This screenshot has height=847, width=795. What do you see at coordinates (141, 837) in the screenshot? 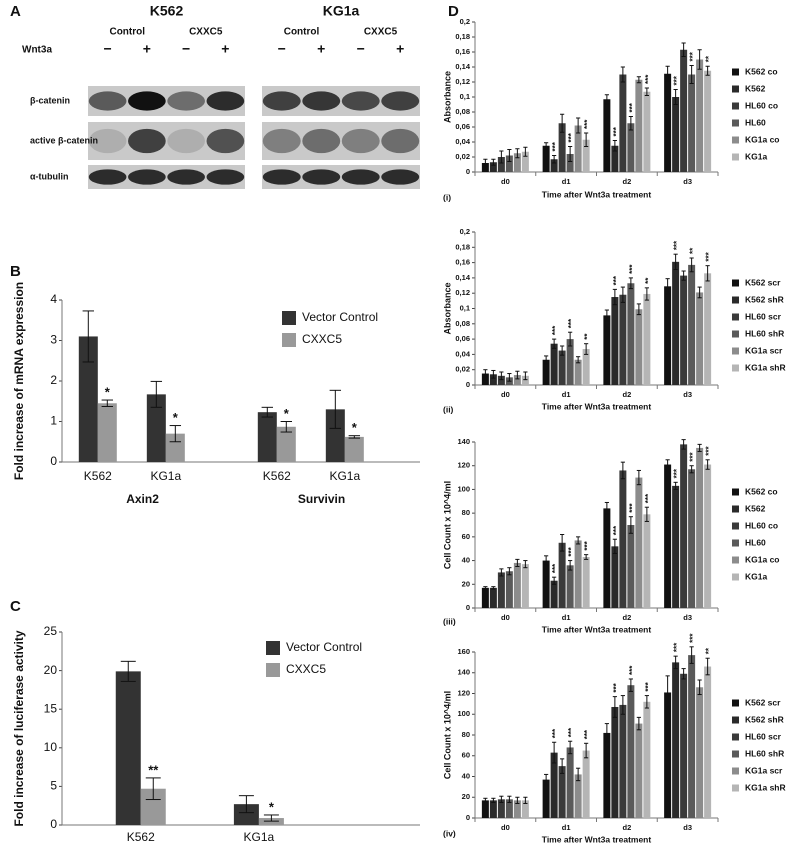
I see `x-tick-label: K562` at bounding box center [141, 837].